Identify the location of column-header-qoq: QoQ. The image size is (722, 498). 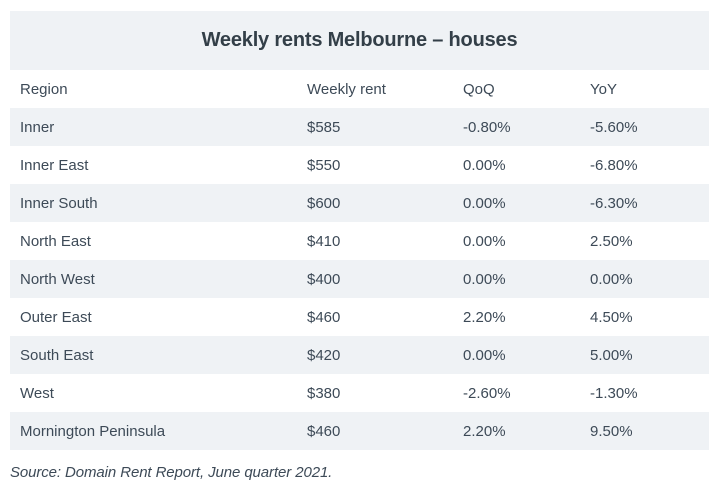
(479, 89).